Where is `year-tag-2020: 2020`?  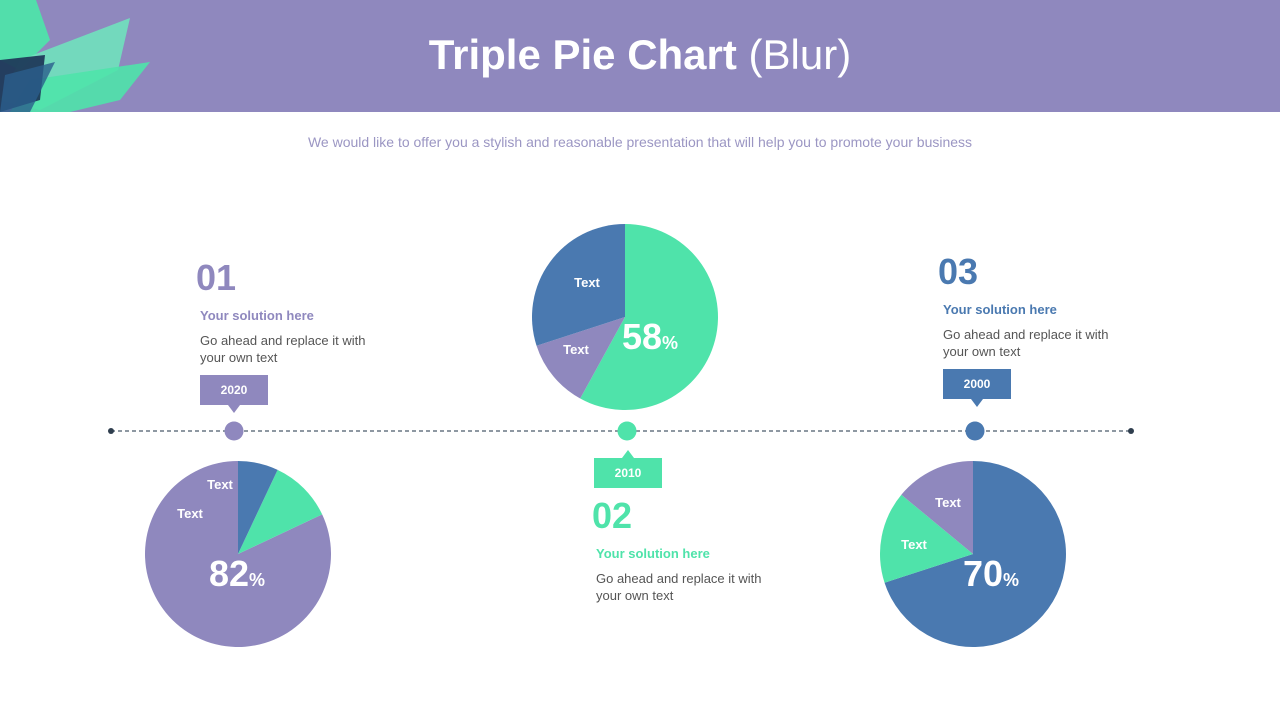 year-tag-2020: 2020 is located at coordinates (234, 394).